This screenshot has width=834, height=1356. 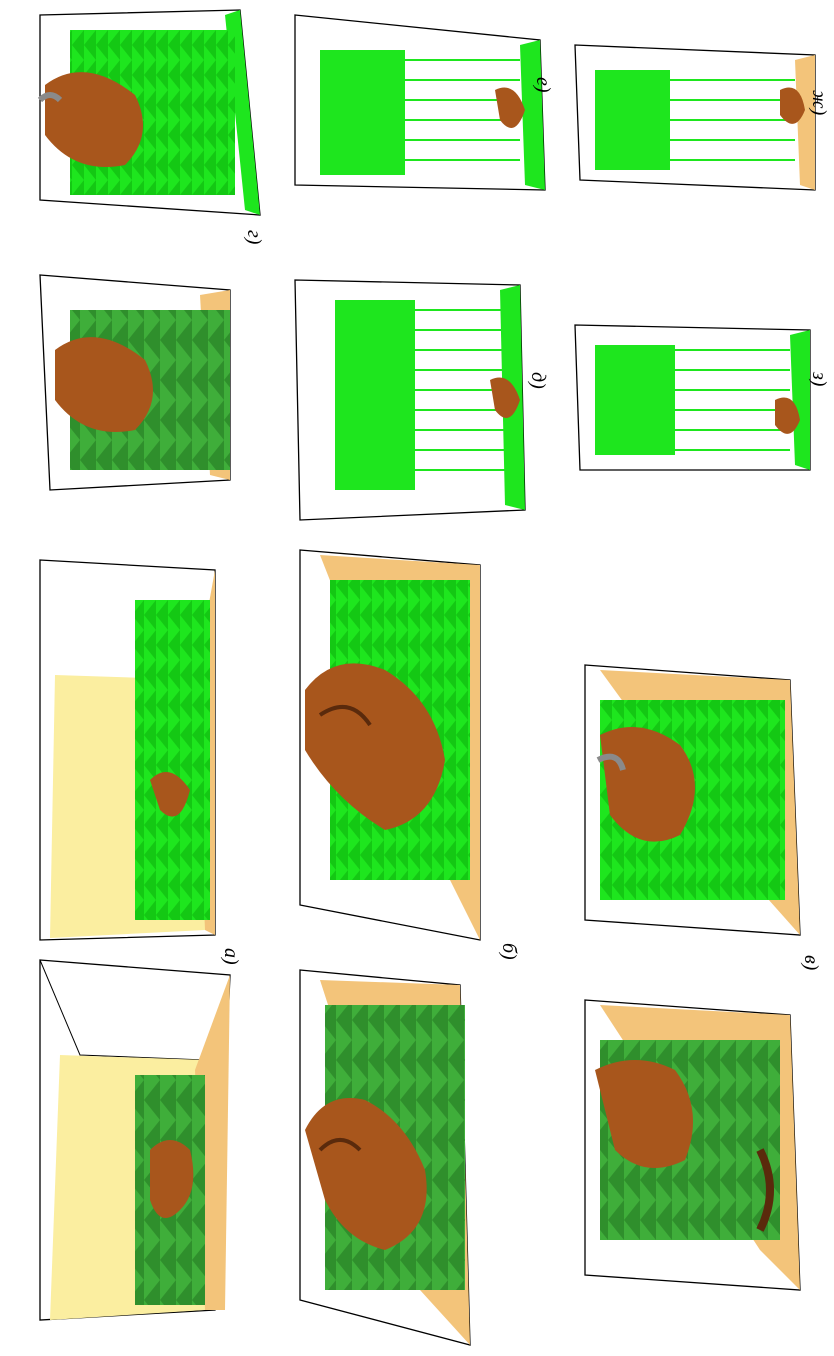 What do you see at coordinates (692, 1145) in the screenshot?
I see `panel-v-solid` at bounding box center [692, 1145].